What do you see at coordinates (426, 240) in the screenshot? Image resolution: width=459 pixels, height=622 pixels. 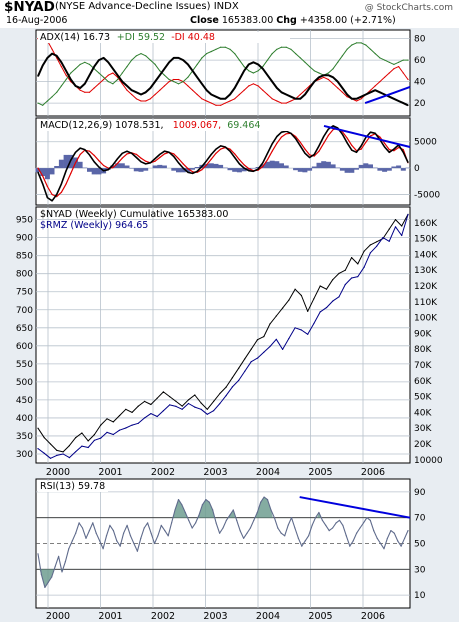 I see `price-right-tick-label: 150K` at bounding box center [426, 240].